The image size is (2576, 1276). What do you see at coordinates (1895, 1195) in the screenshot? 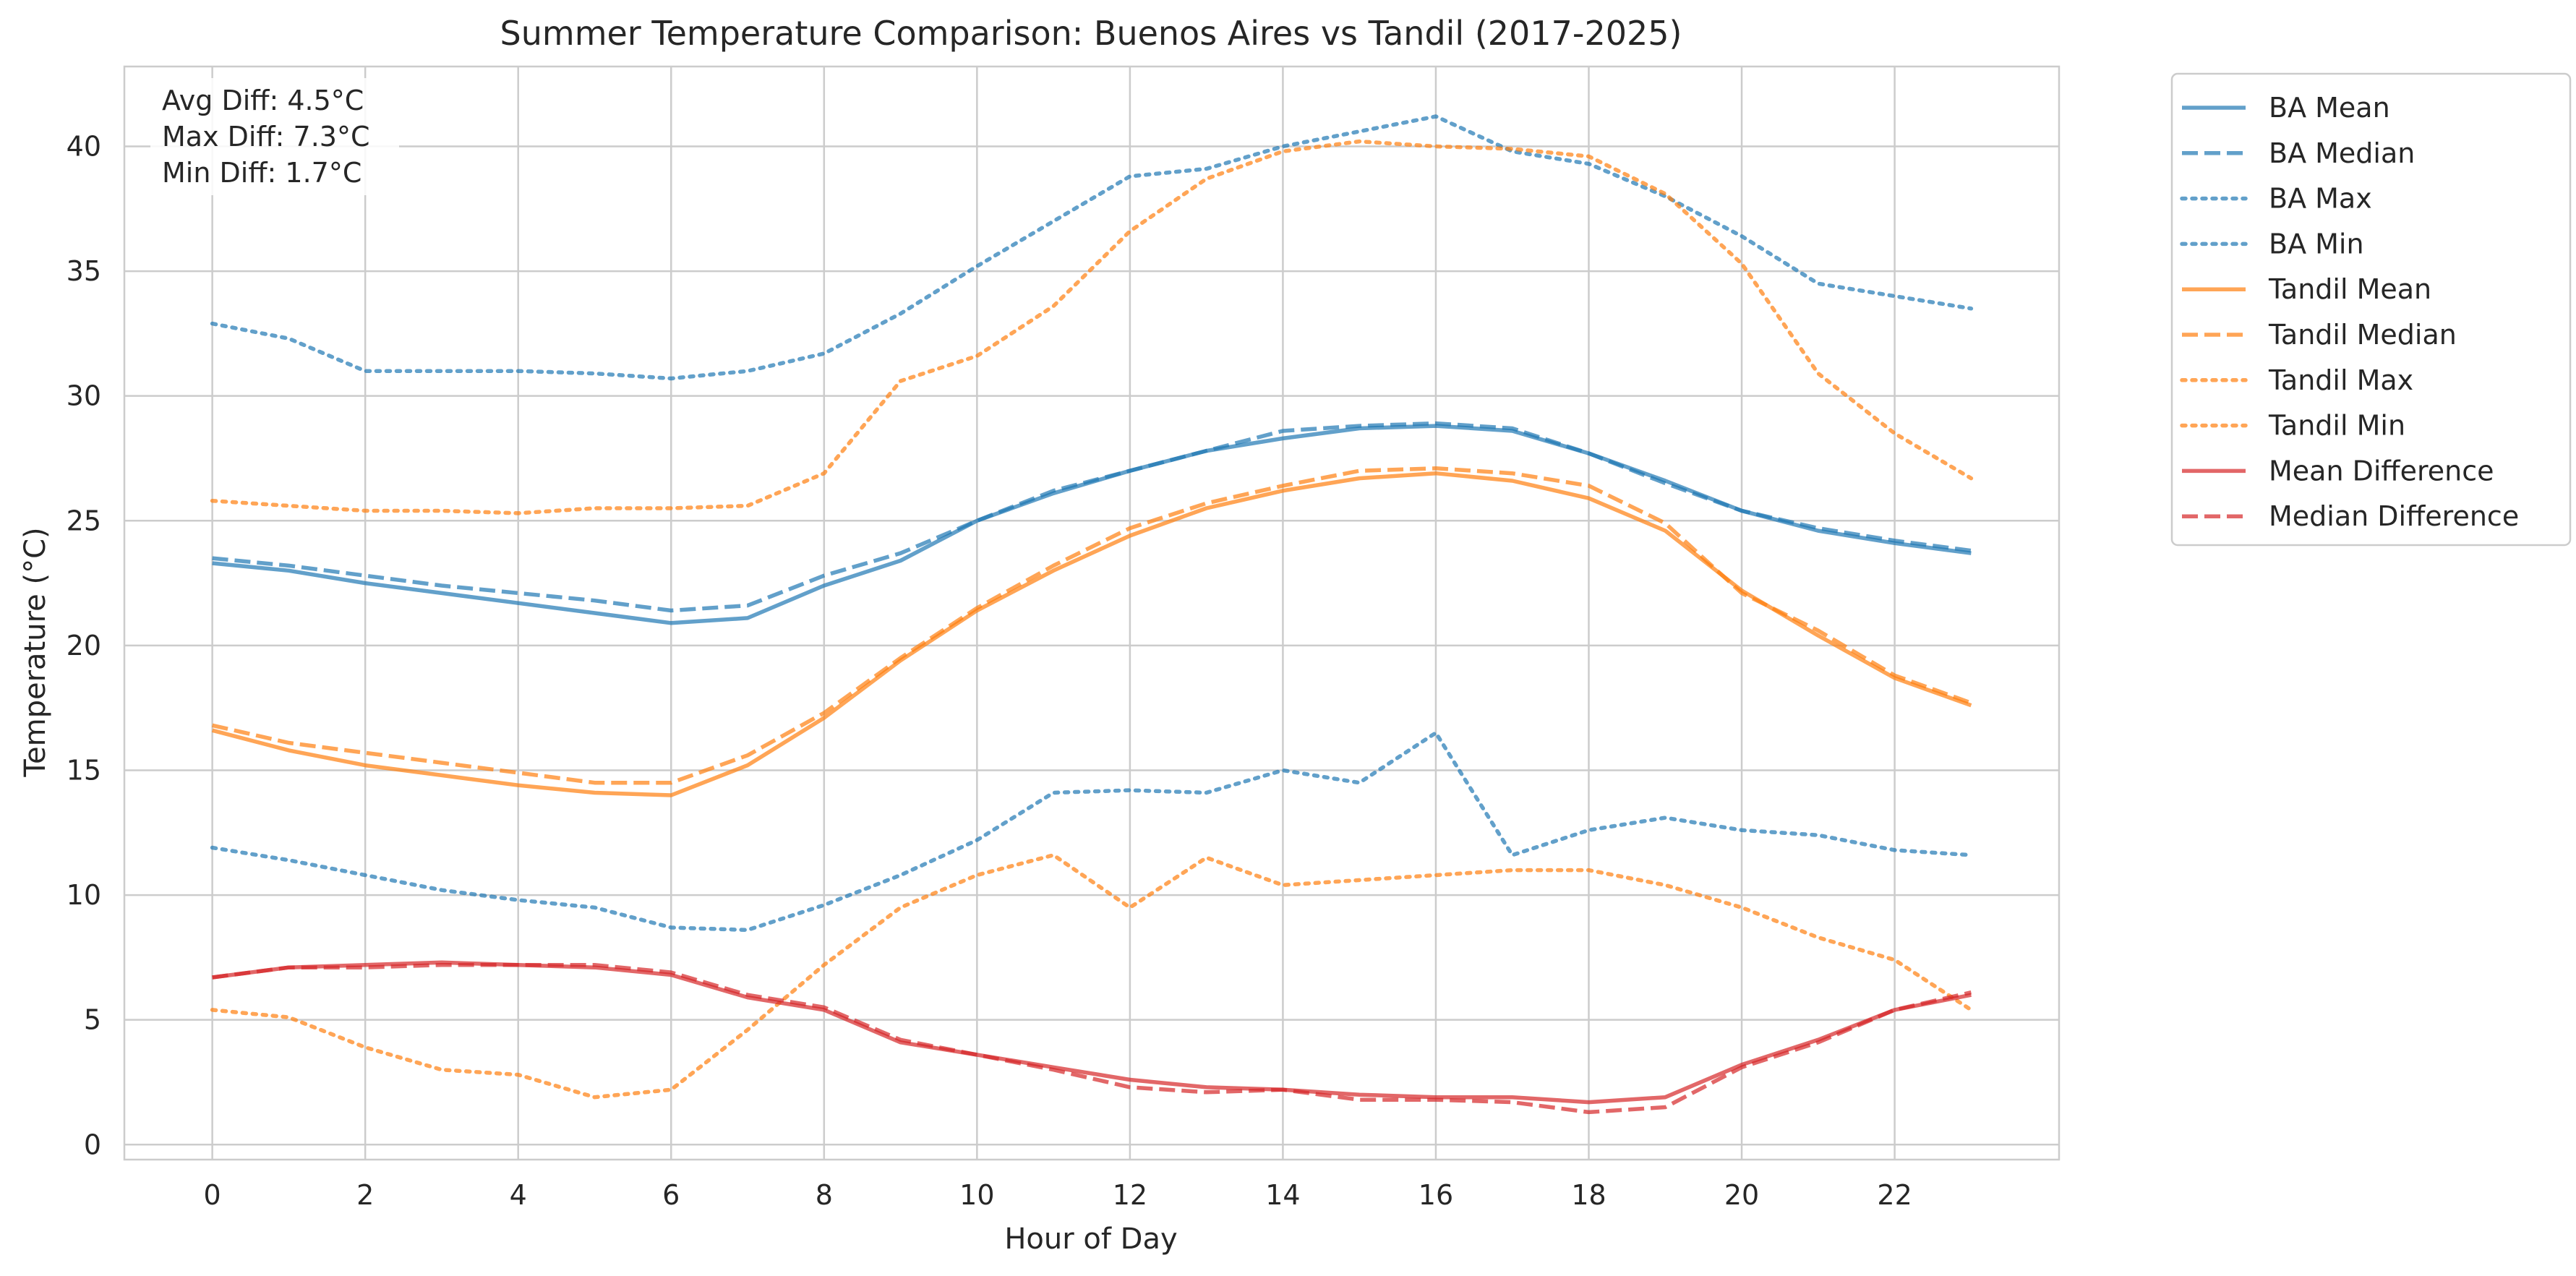
I see `x-tick-label: 22` at bounding box center [1895, 1195].